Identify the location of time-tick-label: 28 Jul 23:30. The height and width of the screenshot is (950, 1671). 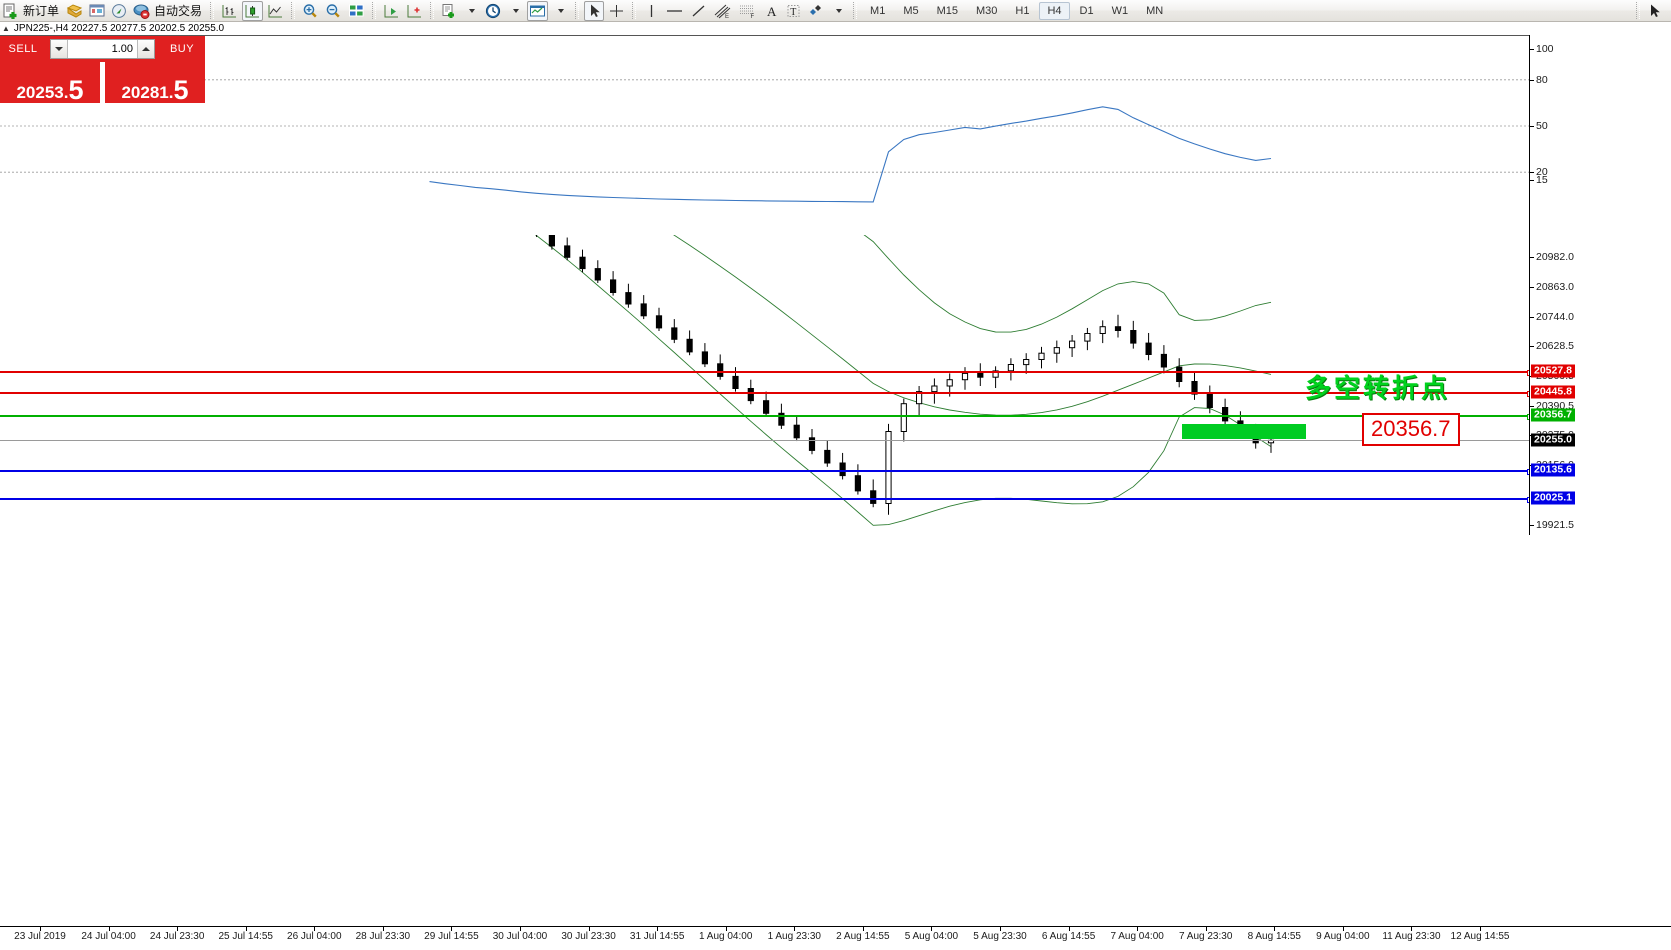
(383, 936).